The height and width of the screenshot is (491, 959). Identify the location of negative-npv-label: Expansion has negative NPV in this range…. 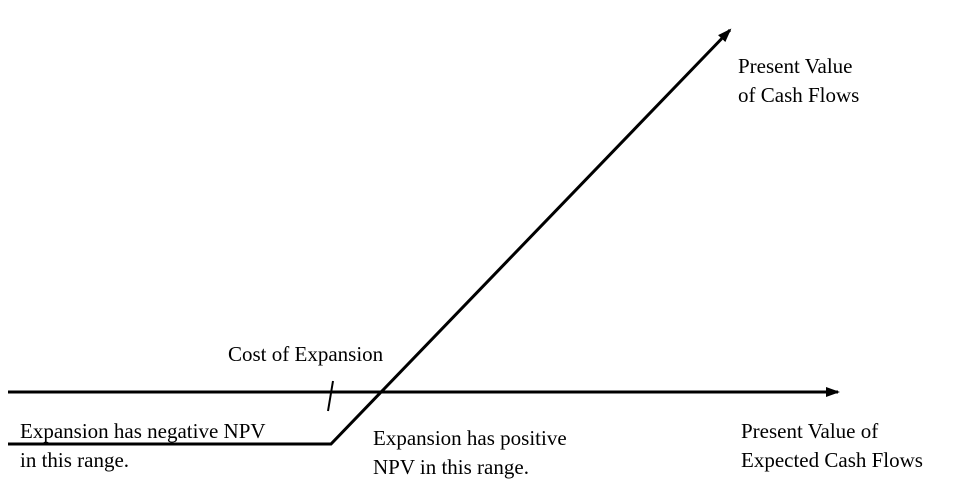
(143, 446).